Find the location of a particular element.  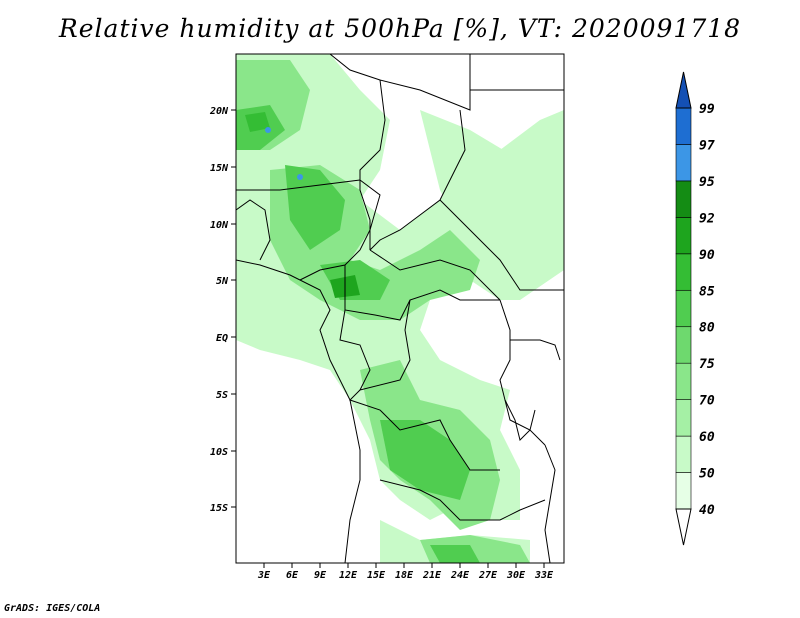

lon-tick-label: 27E is located at coordinates (488, 575).